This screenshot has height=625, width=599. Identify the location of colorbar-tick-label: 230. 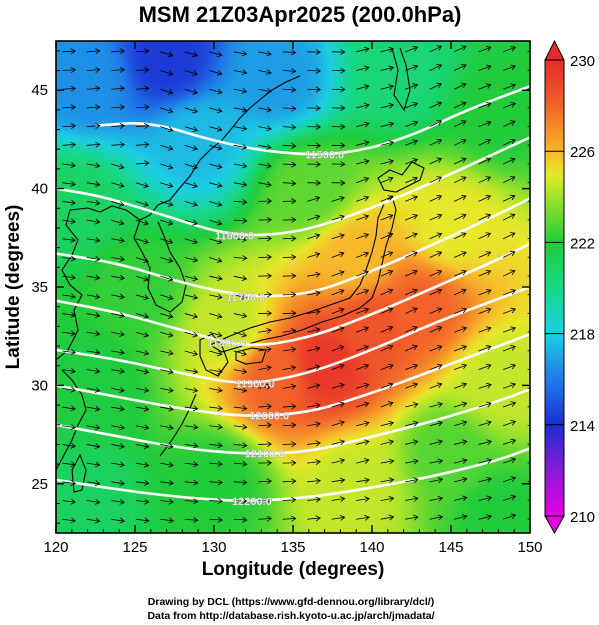
(582, 61).